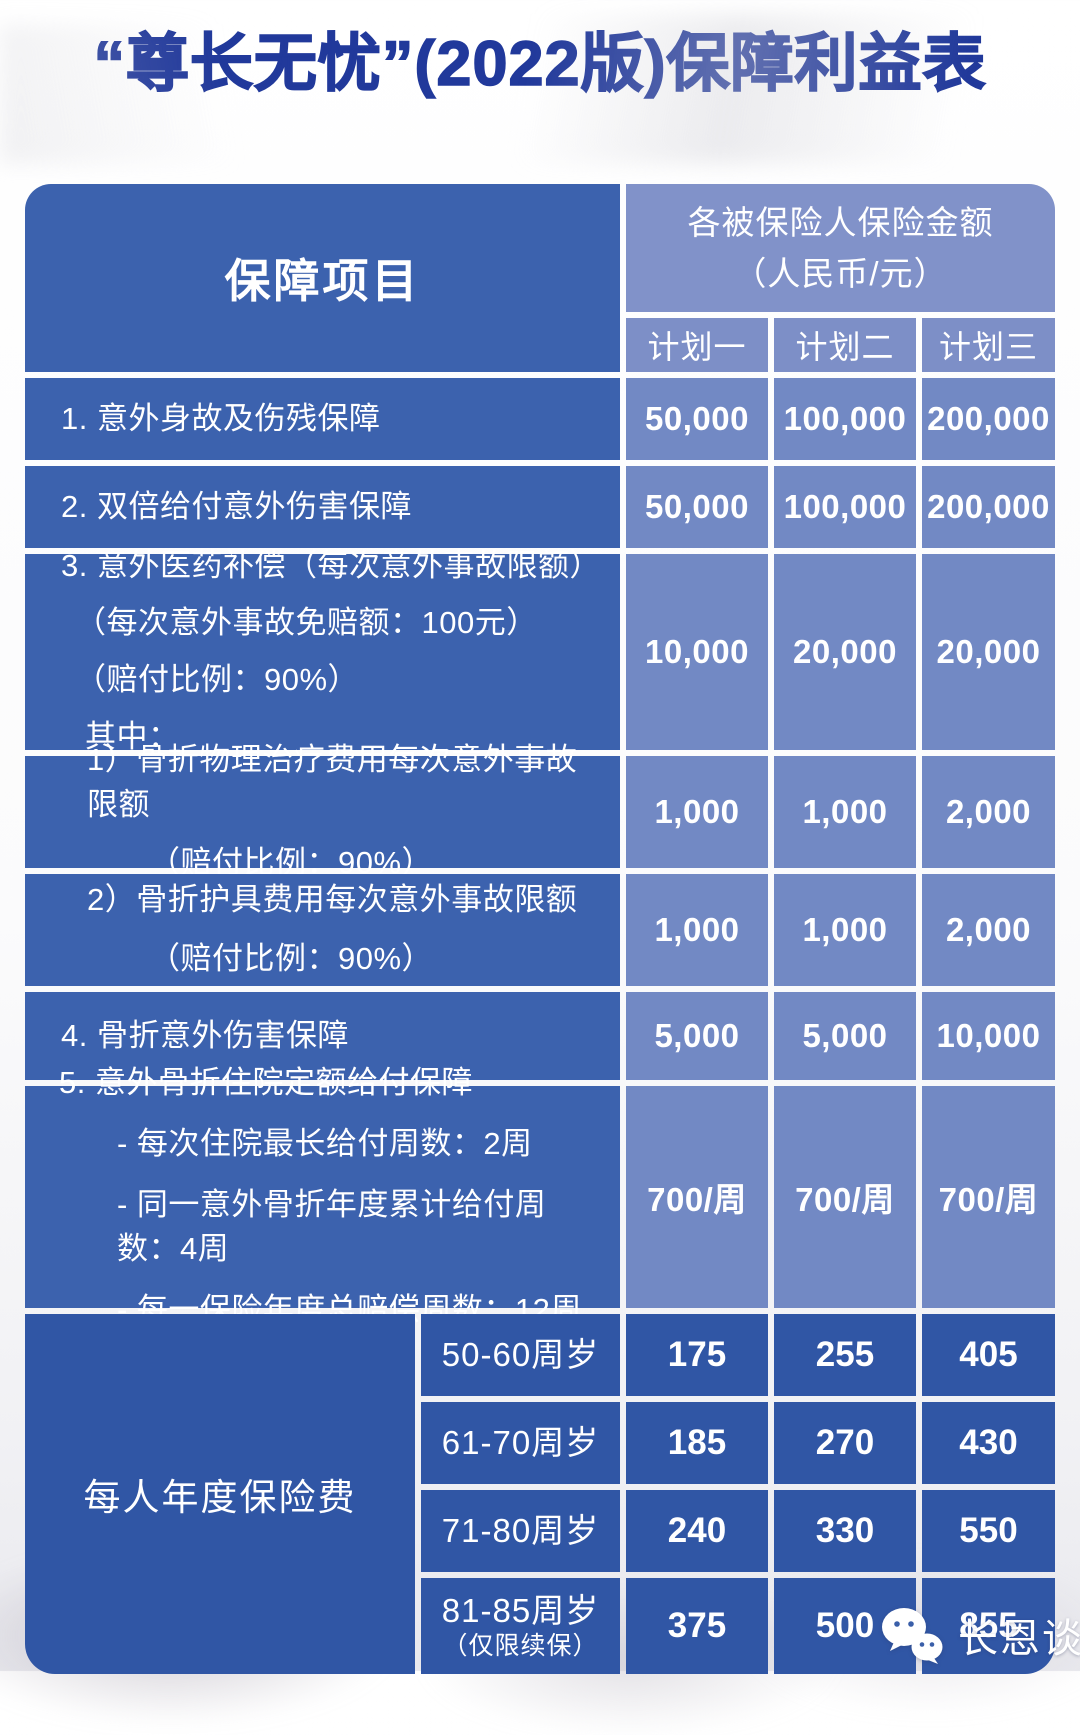 Image resolution: width=1080 pixels, height=1735 pixels. What do you see at coordinates (845, 1355) in the screenshot?
I see `premium-value-cell: 255` at bounding box center [845, 1355].